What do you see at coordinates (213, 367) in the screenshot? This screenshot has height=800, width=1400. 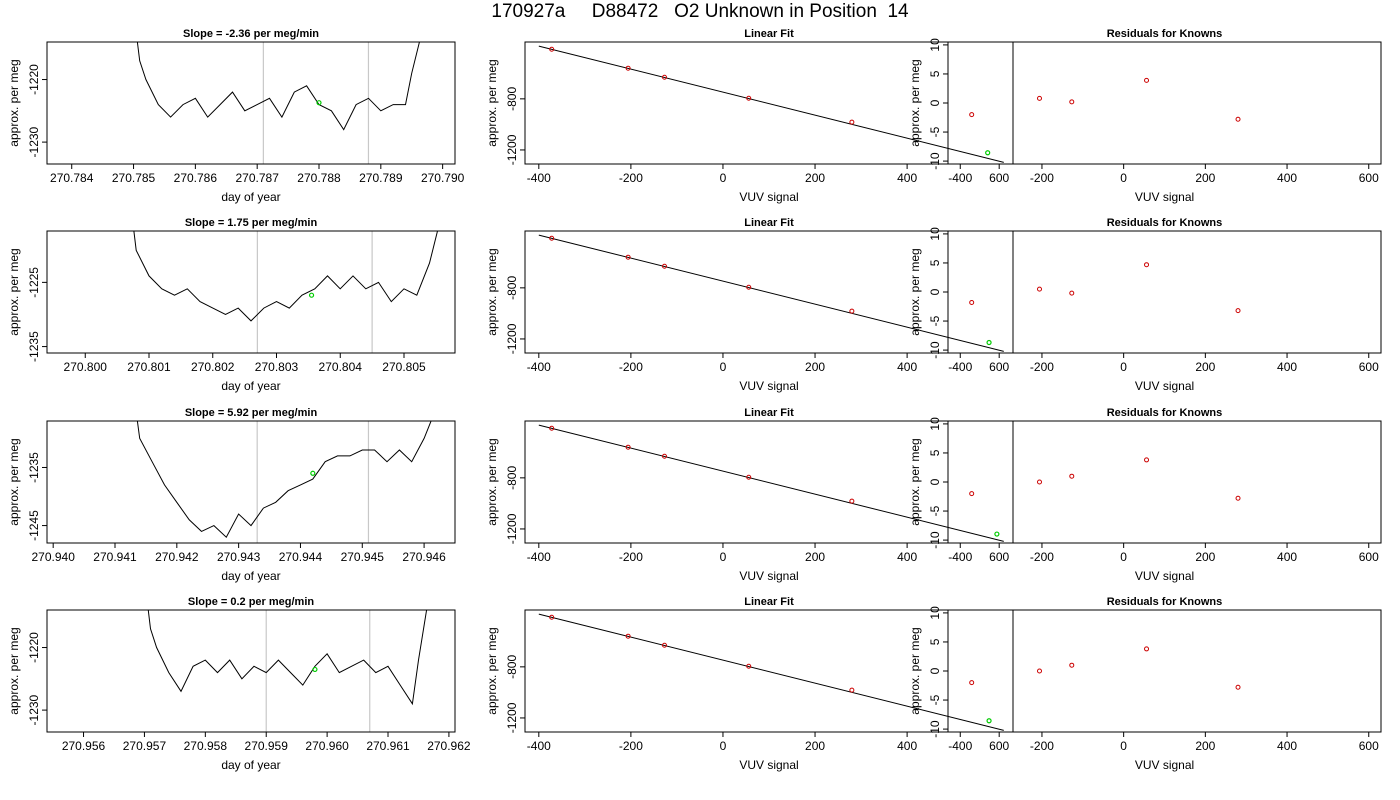 I see `x-tick-label: 270.802` at bounding box center [213, 367].